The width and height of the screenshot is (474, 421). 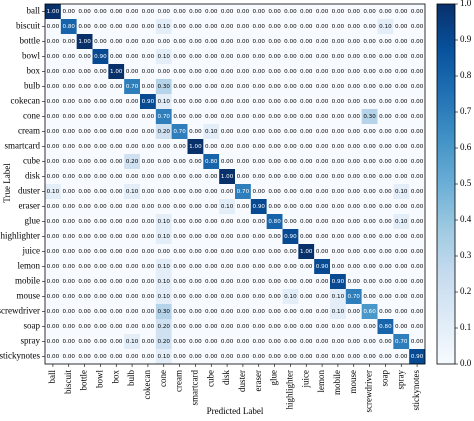 What do you see at coordinates (179, 132) in the screenshot?
I see `cell-label: 0.70` at bounding box center [179, 132].